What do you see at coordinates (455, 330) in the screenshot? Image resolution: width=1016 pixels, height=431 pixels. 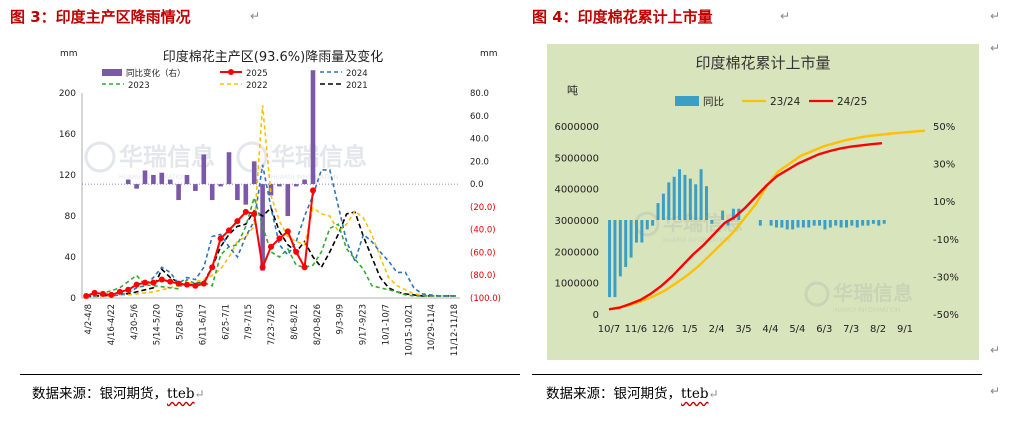 I see `x-tick-label: 11/12-11/18` at bounding box center [455, 330].